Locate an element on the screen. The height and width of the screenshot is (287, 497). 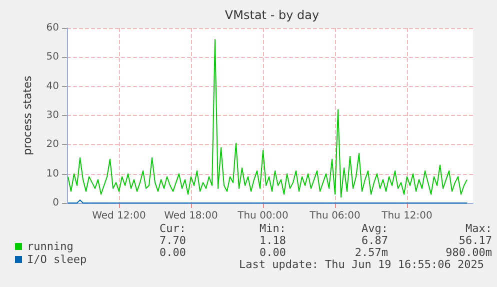
x-tick-label: Wed 12:00 is located at coordinates (119, 216).